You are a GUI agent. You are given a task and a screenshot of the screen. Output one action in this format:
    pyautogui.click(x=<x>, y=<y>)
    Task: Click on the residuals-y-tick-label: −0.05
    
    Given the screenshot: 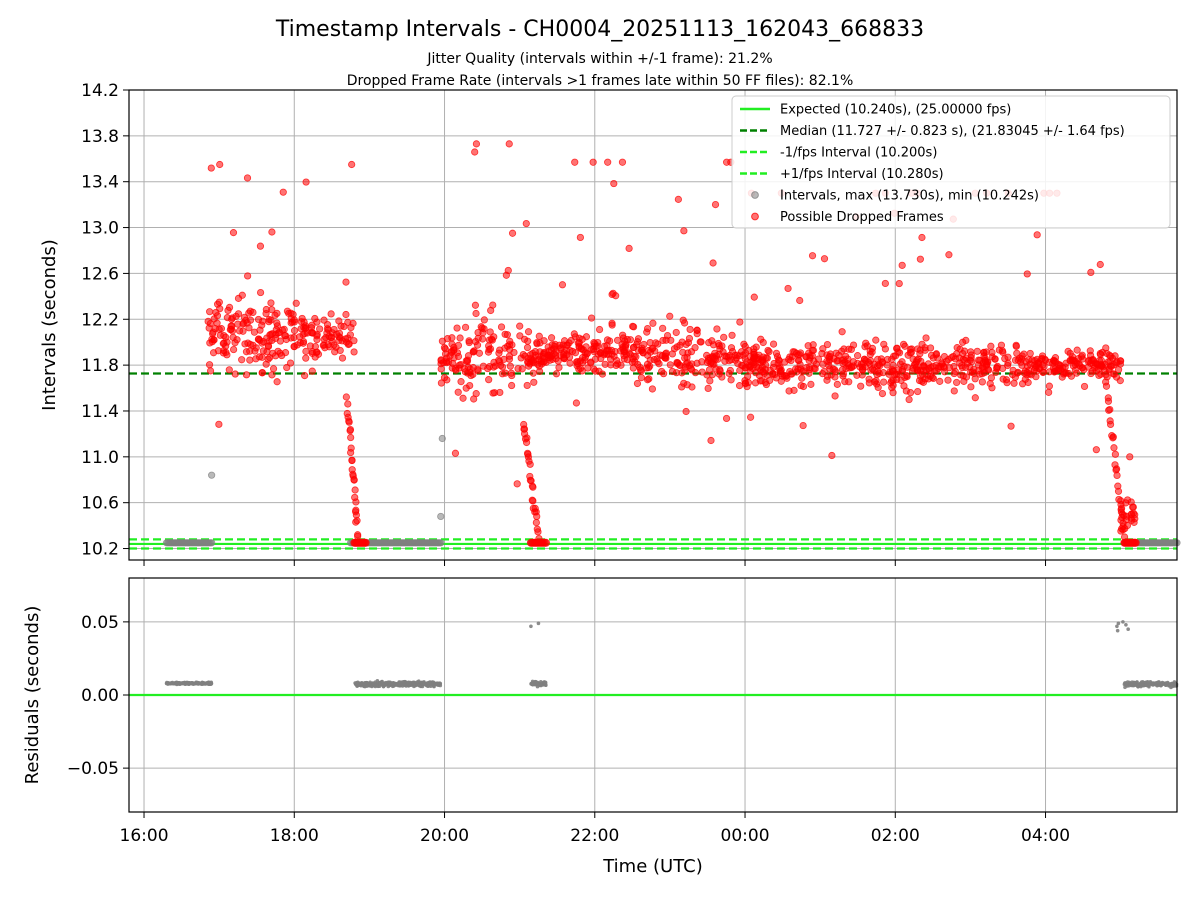 What is the action you would take?
    pyautogui.click(x=93, y=769)
    